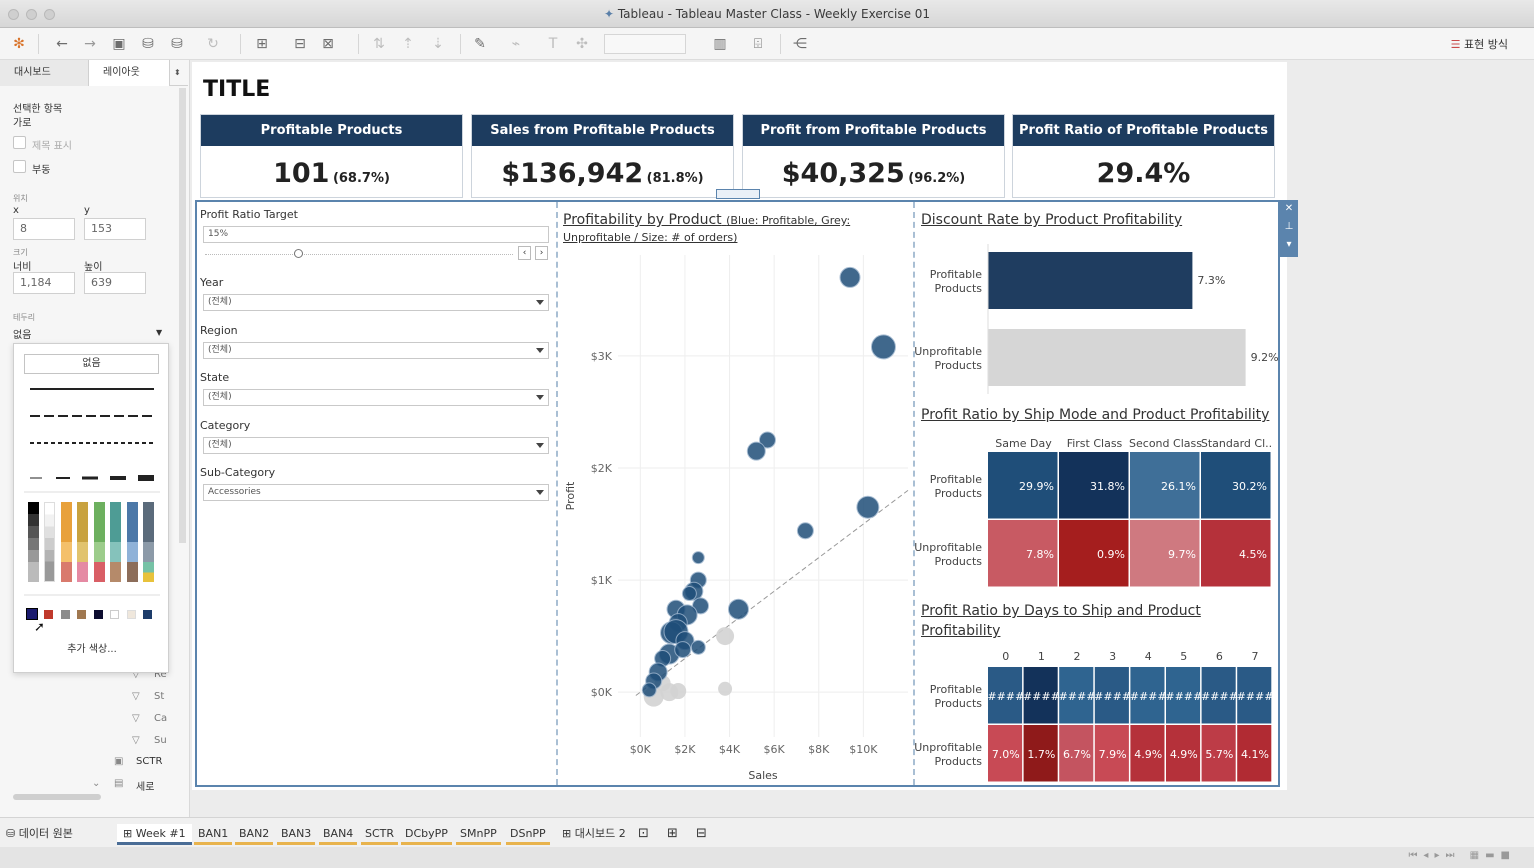 This screenshot has height=868, width=1534. What do you see at coordinates (478, 834) in the screenshot?
I see `tab-smnpp: SMnPP` at bounding box center [478, 834].